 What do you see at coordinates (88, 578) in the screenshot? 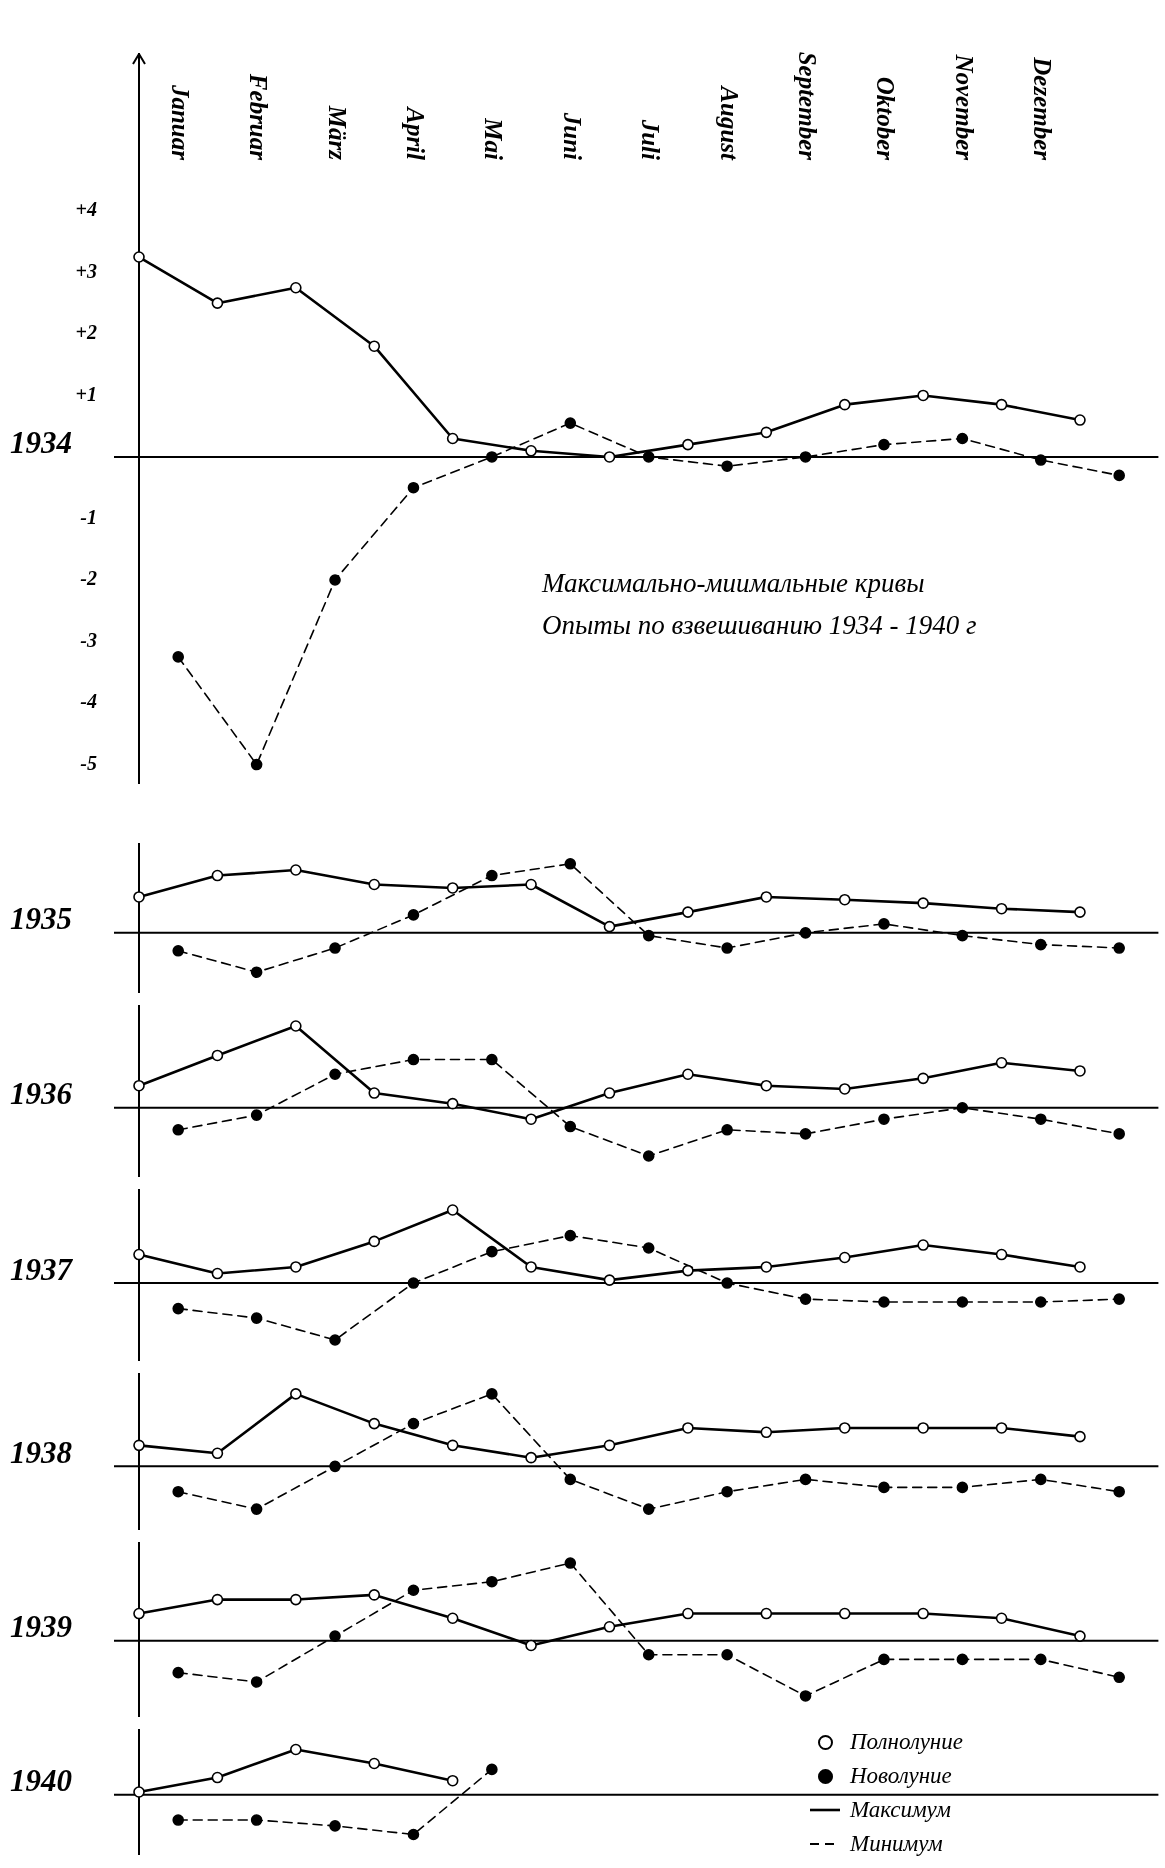
I see `y-tick-label: -2` at bounding box center [88, 578].